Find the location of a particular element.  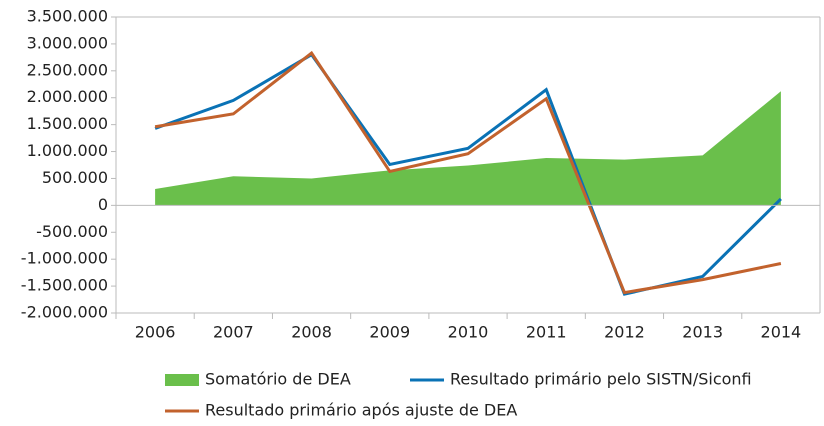

y-tick-label: 500.000 is located at coordinates (75, 177).